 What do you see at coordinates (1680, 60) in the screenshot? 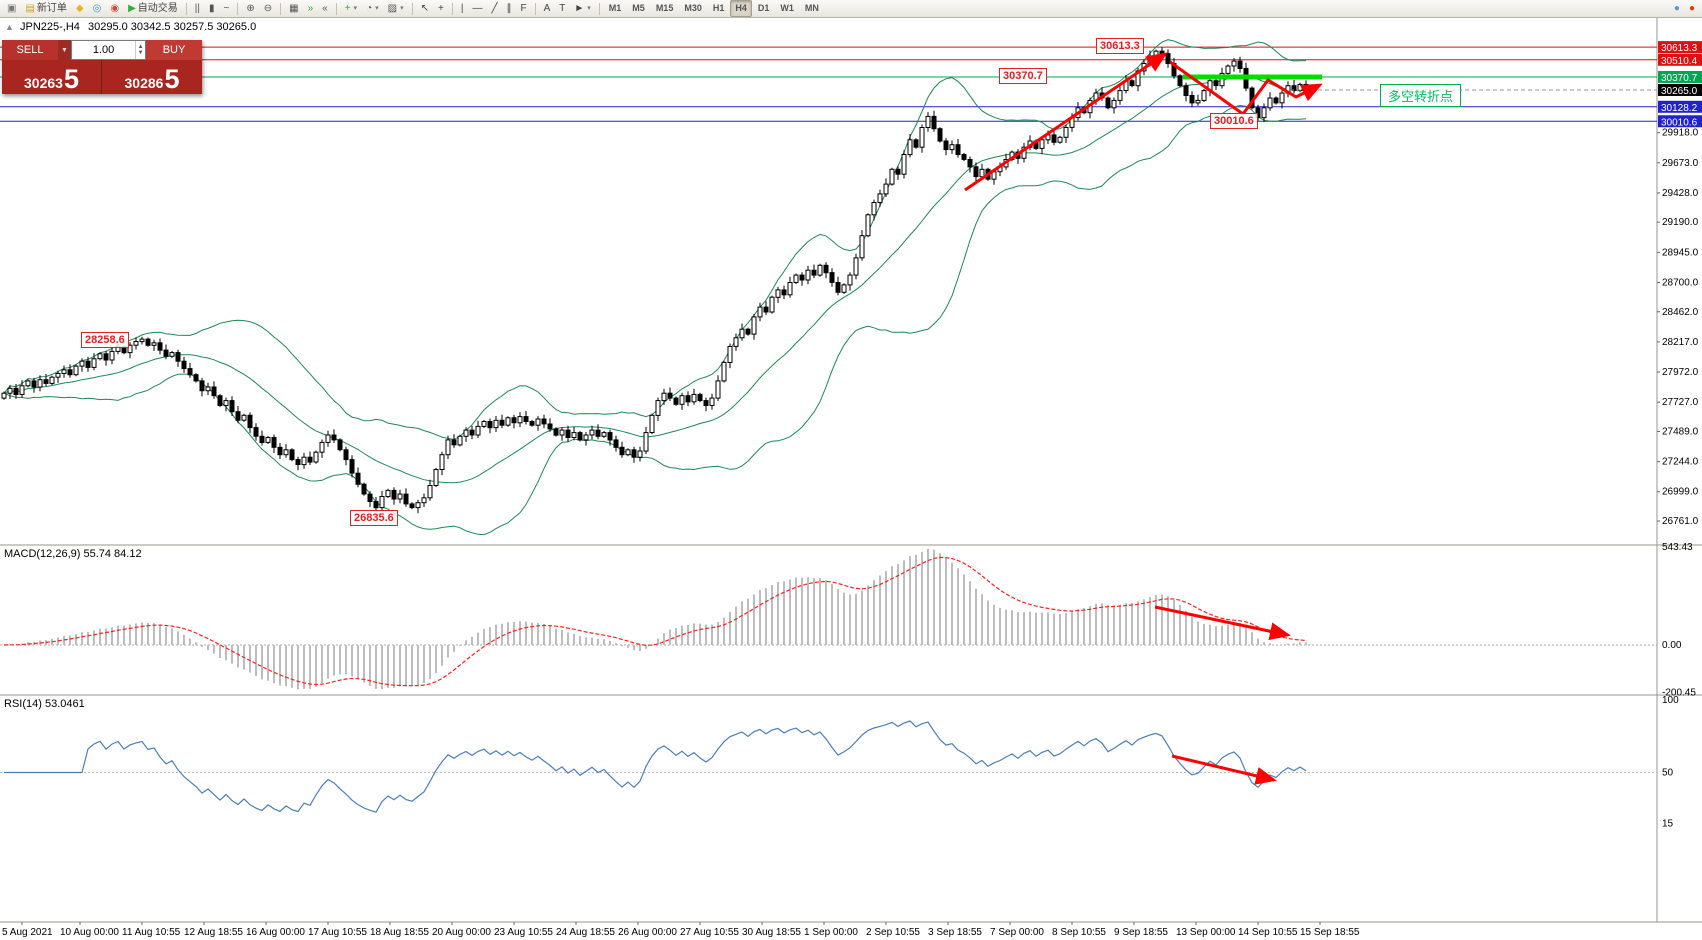
I see `axis-price-label: 30510.4` at bounding box center [1680, 60].